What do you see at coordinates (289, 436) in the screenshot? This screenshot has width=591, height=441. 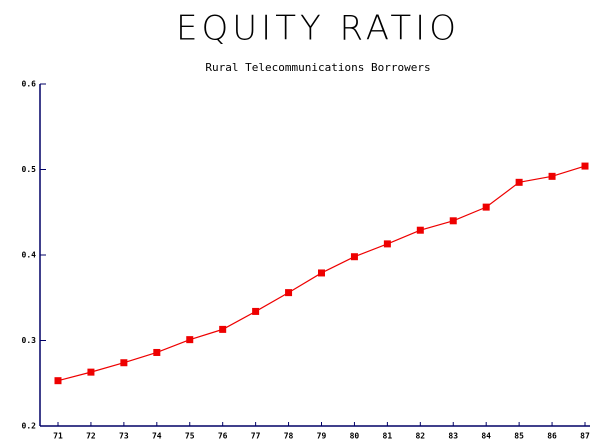 I see `x-tick-label: 78` at bounding box center [289, 436].